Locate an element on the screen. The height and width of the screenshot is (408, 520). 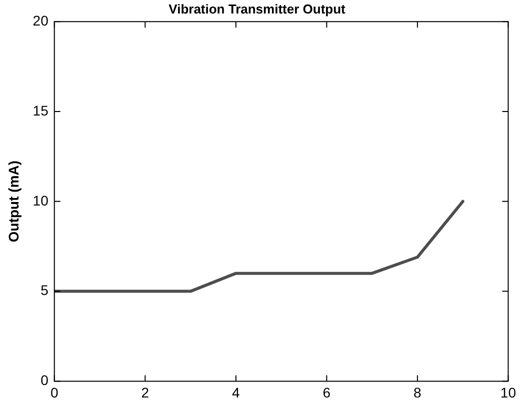
x-tick-label: 4 is located at coordinates (236, 392).